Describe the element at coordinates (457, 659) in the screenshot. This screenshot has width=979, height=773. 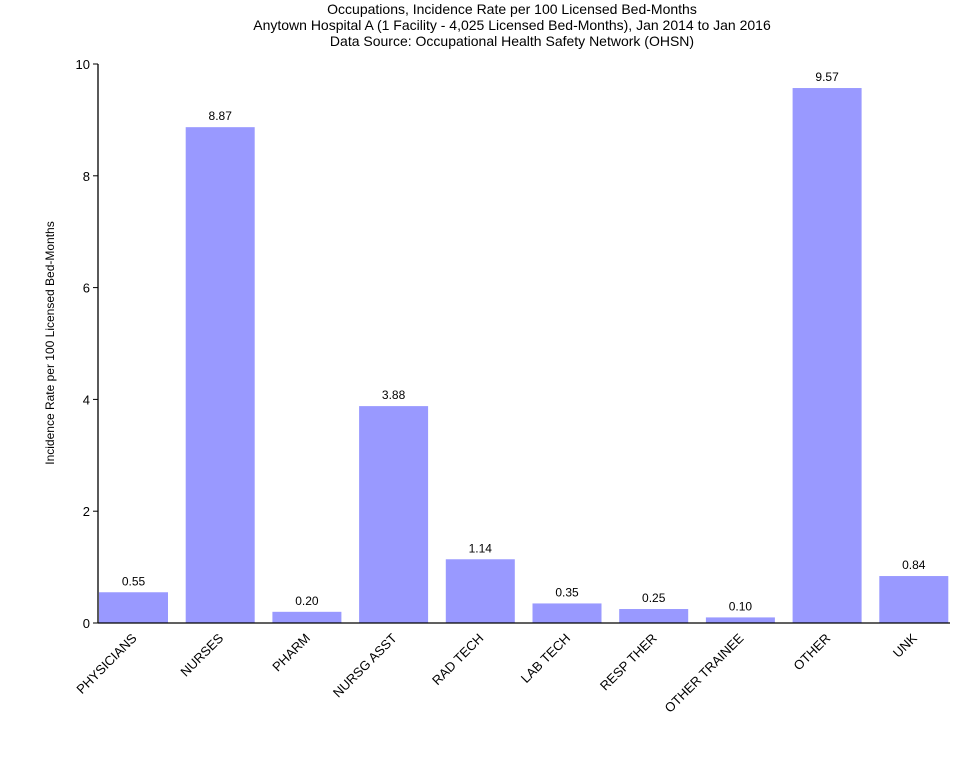
I see `x-tick-label: RAD TECH` at that location.